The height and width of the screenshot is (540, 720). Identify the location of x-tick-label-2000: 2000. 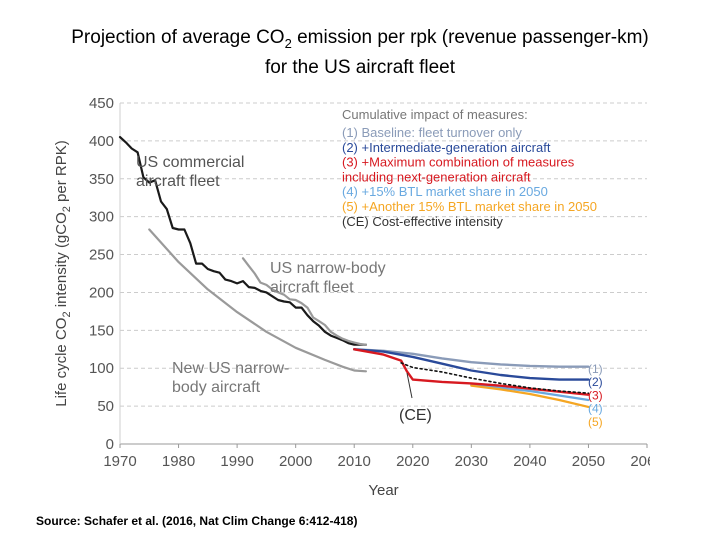
(295, 461).